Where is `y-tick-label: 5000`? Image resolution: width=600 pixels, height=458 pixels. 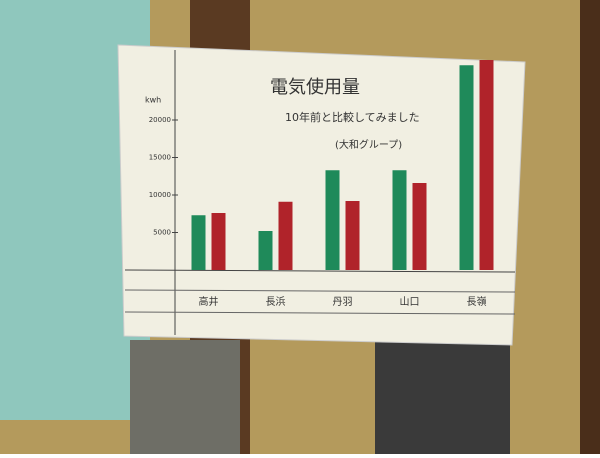 y-tick-label: 5000 is located at coordinates (162, 233).